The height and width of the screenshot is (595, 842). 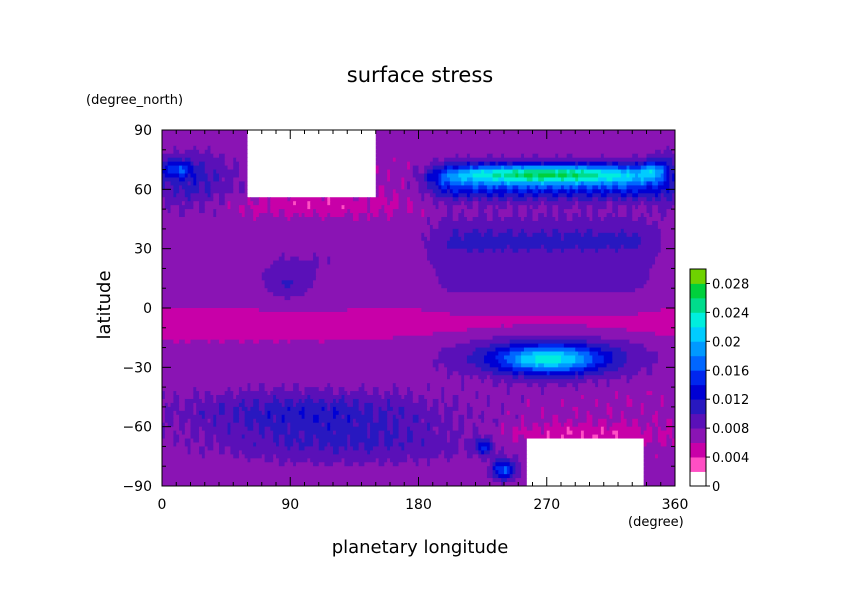 I want to click on colorbar-swatch, so click(x=698, y=435).